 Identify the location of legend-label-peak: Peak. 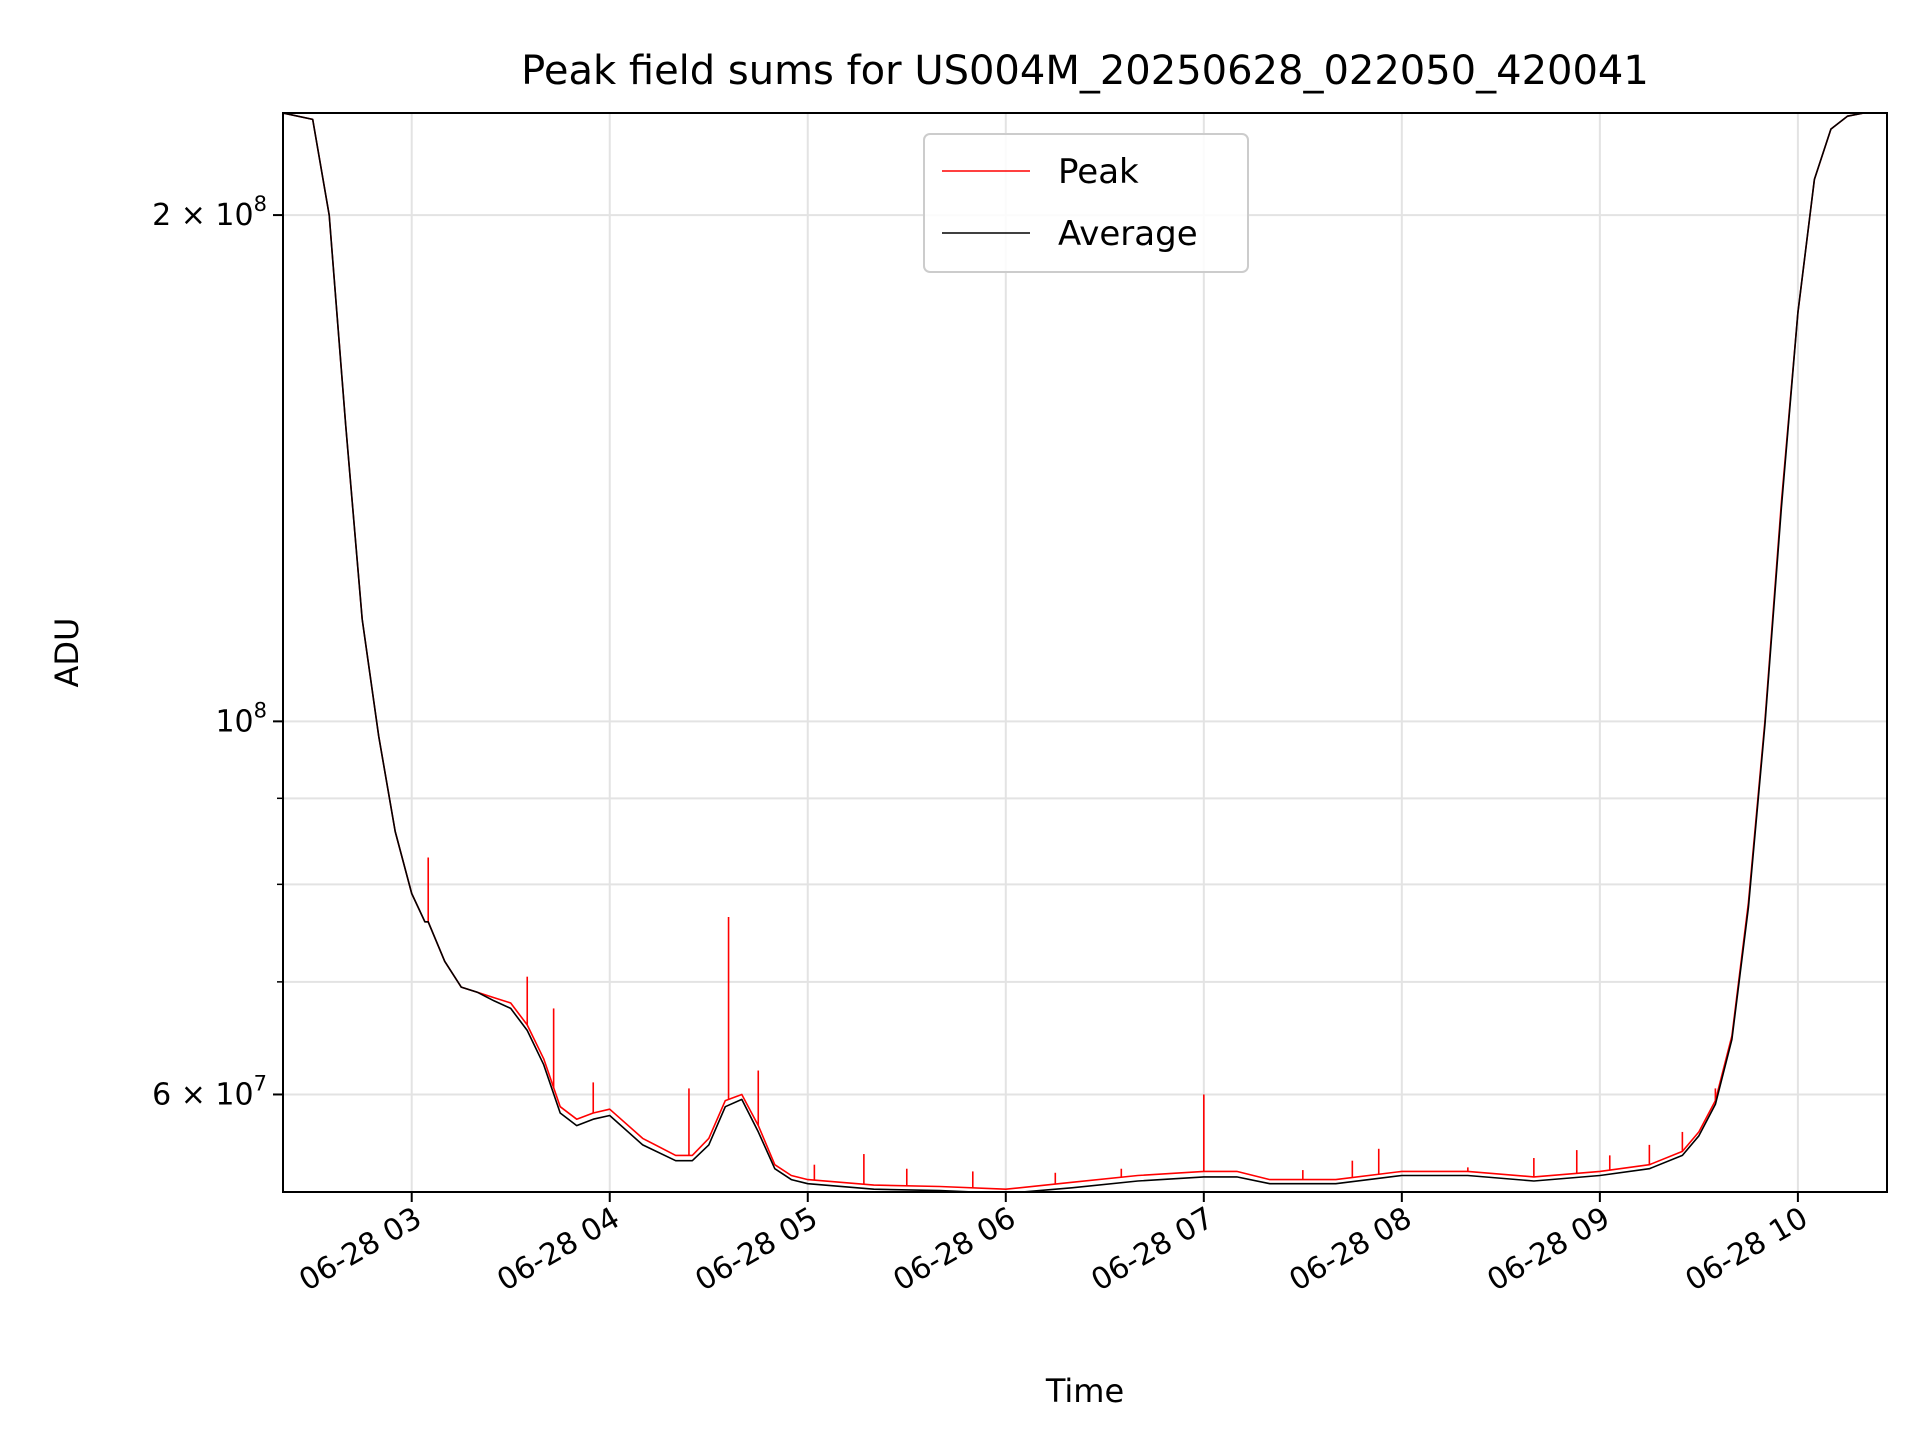
(1098, 172).